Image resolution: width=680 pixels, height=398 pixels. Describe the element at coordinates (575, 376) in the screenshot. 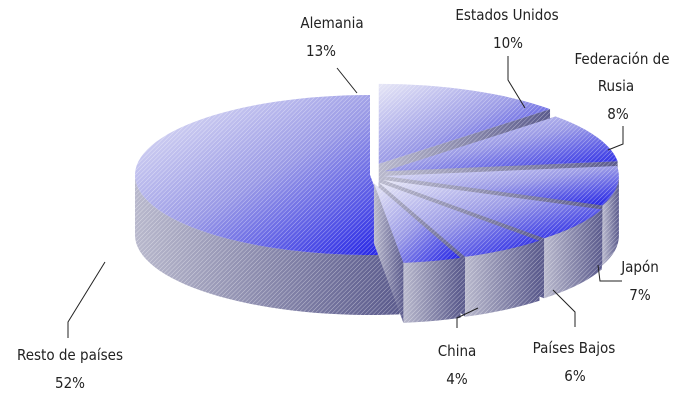

I see `slice-value-label-4: 6%` at that location.